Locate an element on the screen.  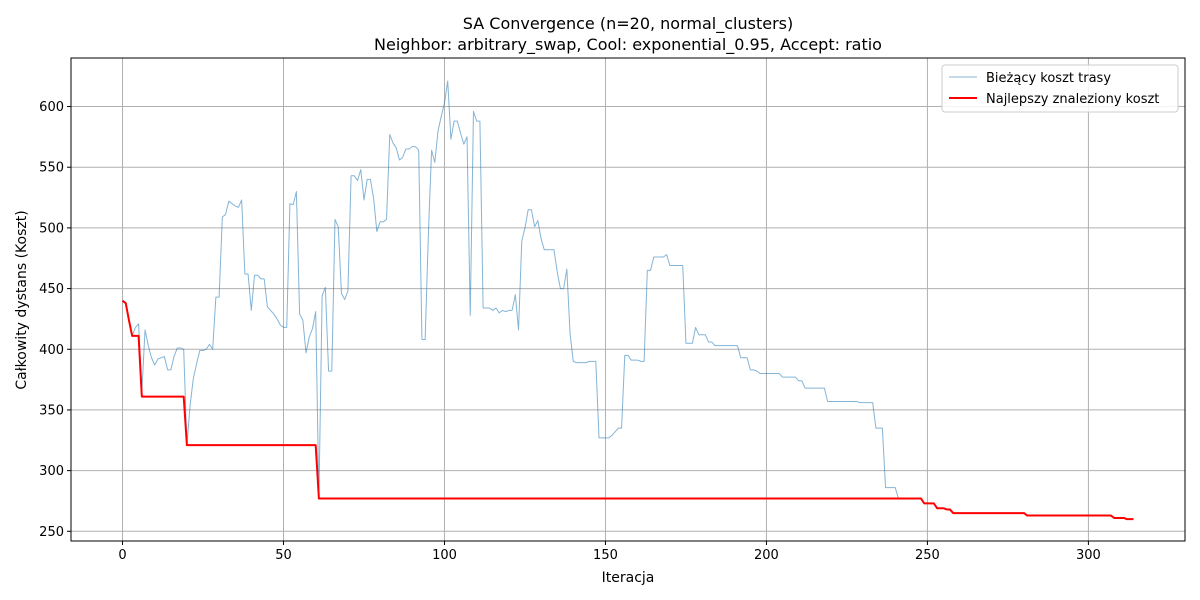
y-tick-label: 500 is located at coordinates (51, 228).